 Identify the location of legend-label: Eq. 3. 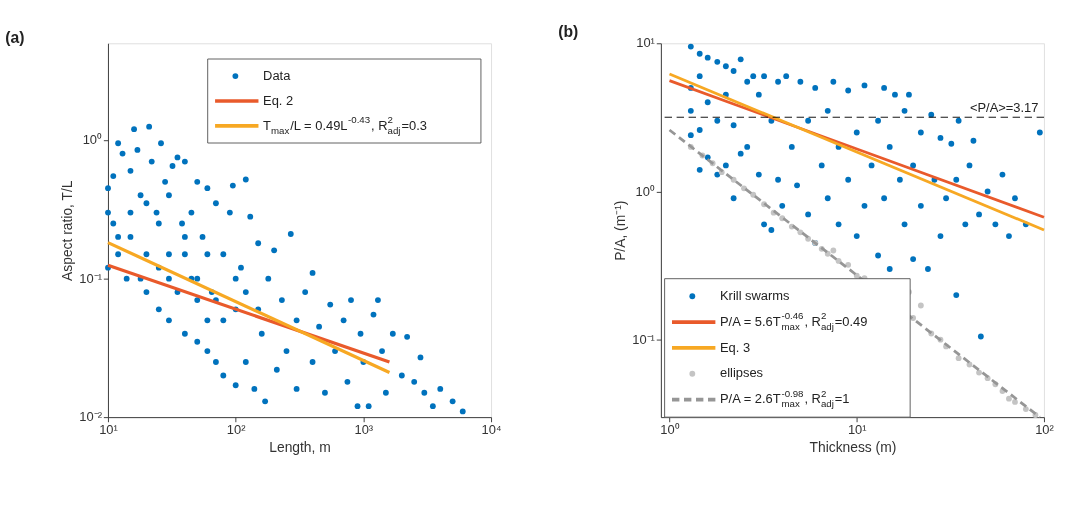
(735, 347).